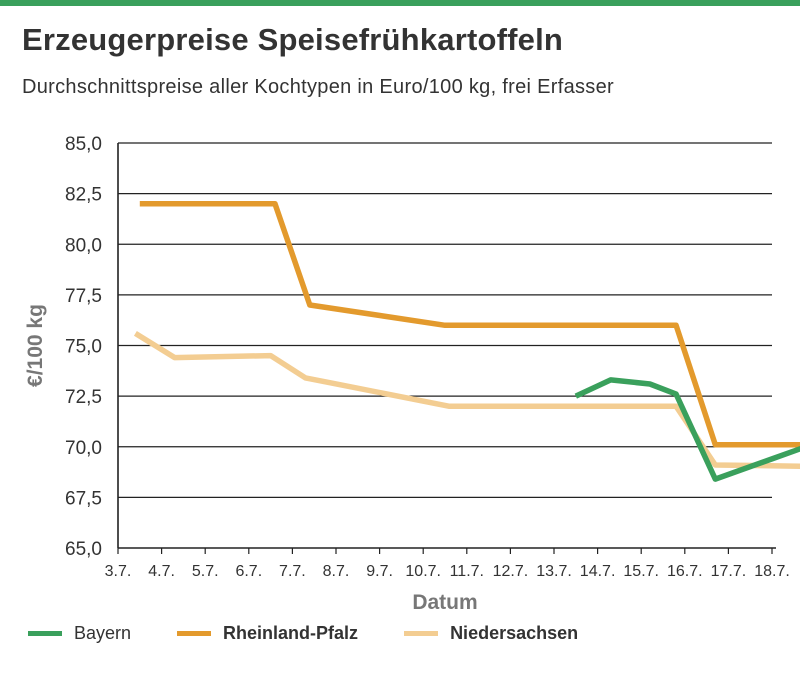  What do you see at coordinates (103, 632) in the screenshot?
I see `legend-label-bayern: Bayern` at bounding box center [103, 632].